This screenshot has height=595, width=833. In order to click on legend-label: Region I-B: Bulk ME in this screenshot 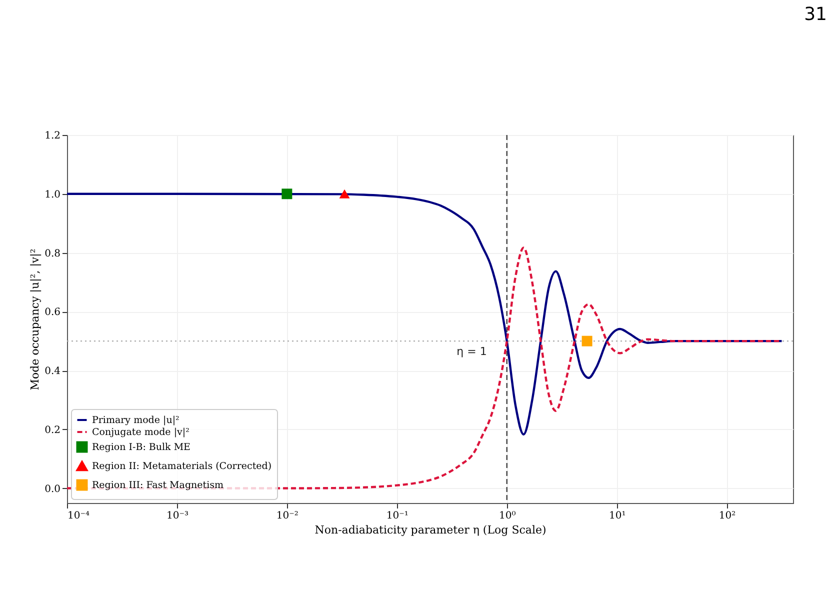, I will do `click(141, 447)`.